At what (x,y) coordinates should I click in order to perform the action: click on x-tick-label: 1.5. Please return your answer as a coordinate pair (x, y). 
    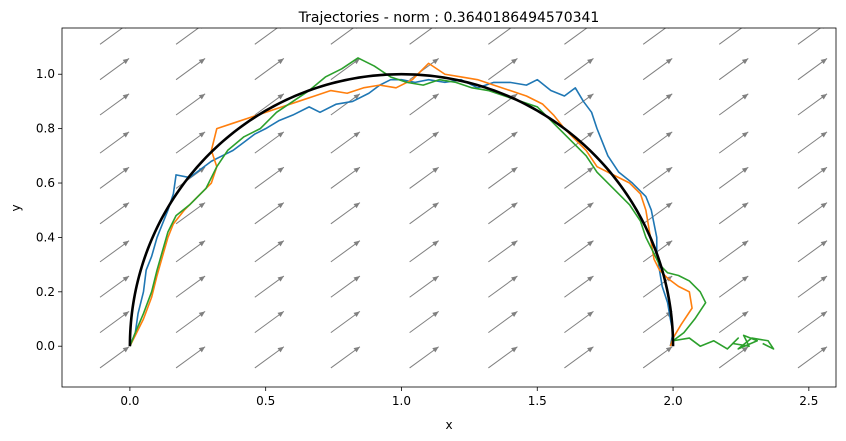
    Looking at the image, I should click on (537, 401).